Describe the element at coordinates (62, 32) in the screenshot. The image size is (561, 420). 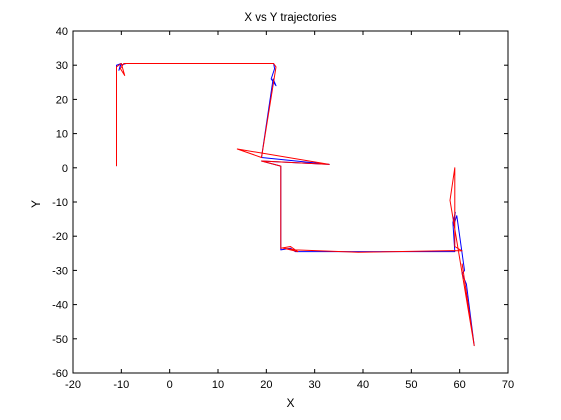
I see `y-tick-label-40: 40` at that location.